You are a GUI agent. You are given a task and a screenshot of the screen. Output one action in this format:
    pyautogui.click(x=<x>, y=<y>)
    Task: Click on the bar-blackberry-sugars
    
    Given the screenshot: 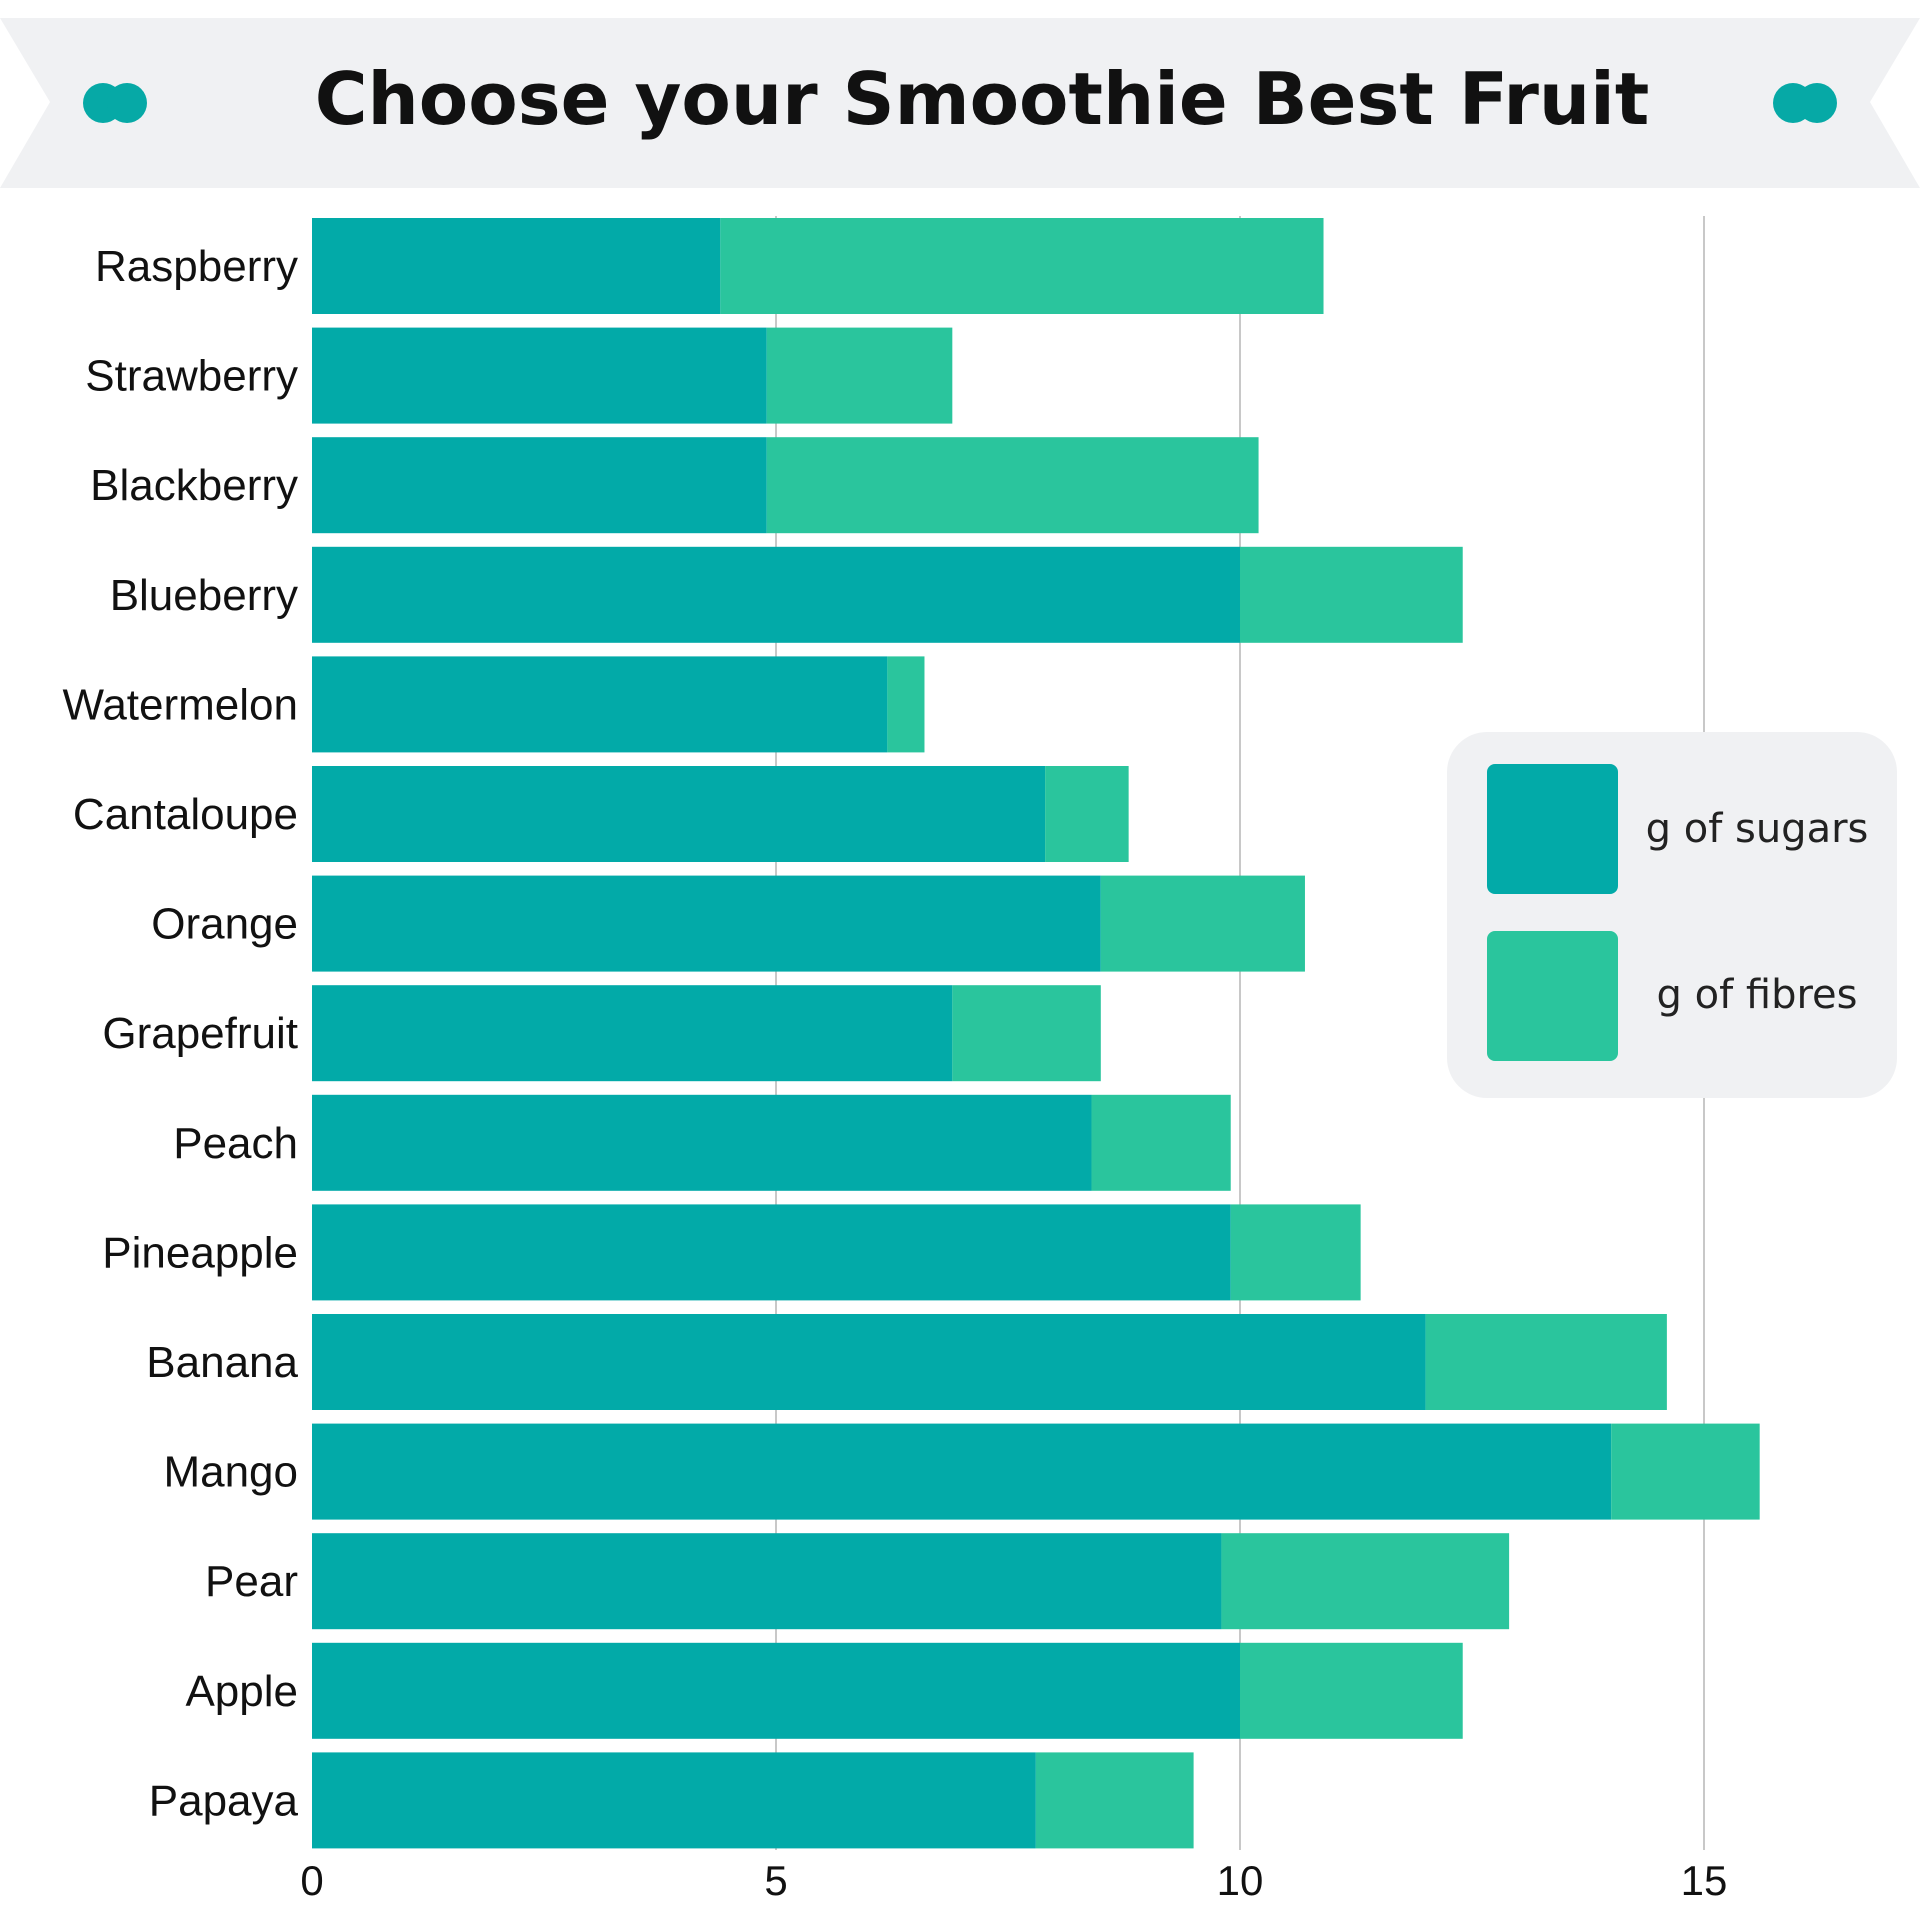 What is the action you would take?
    pyautogui.click(x=539, y=485)
    